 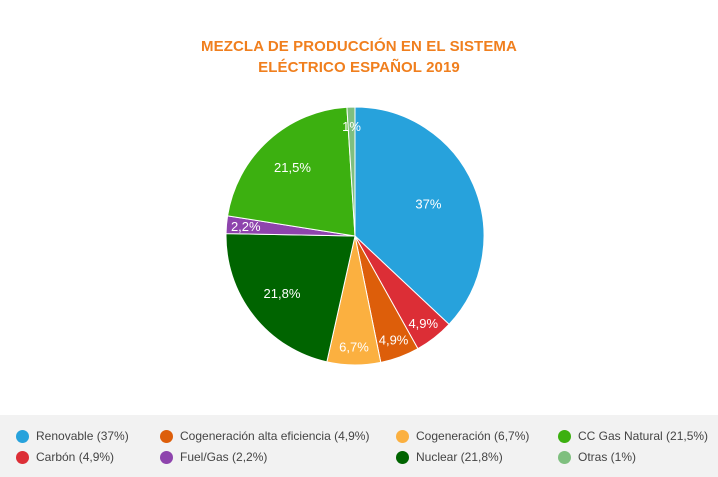 I want to click on legend-label: Otras (1%), so click(x=607, y=457).